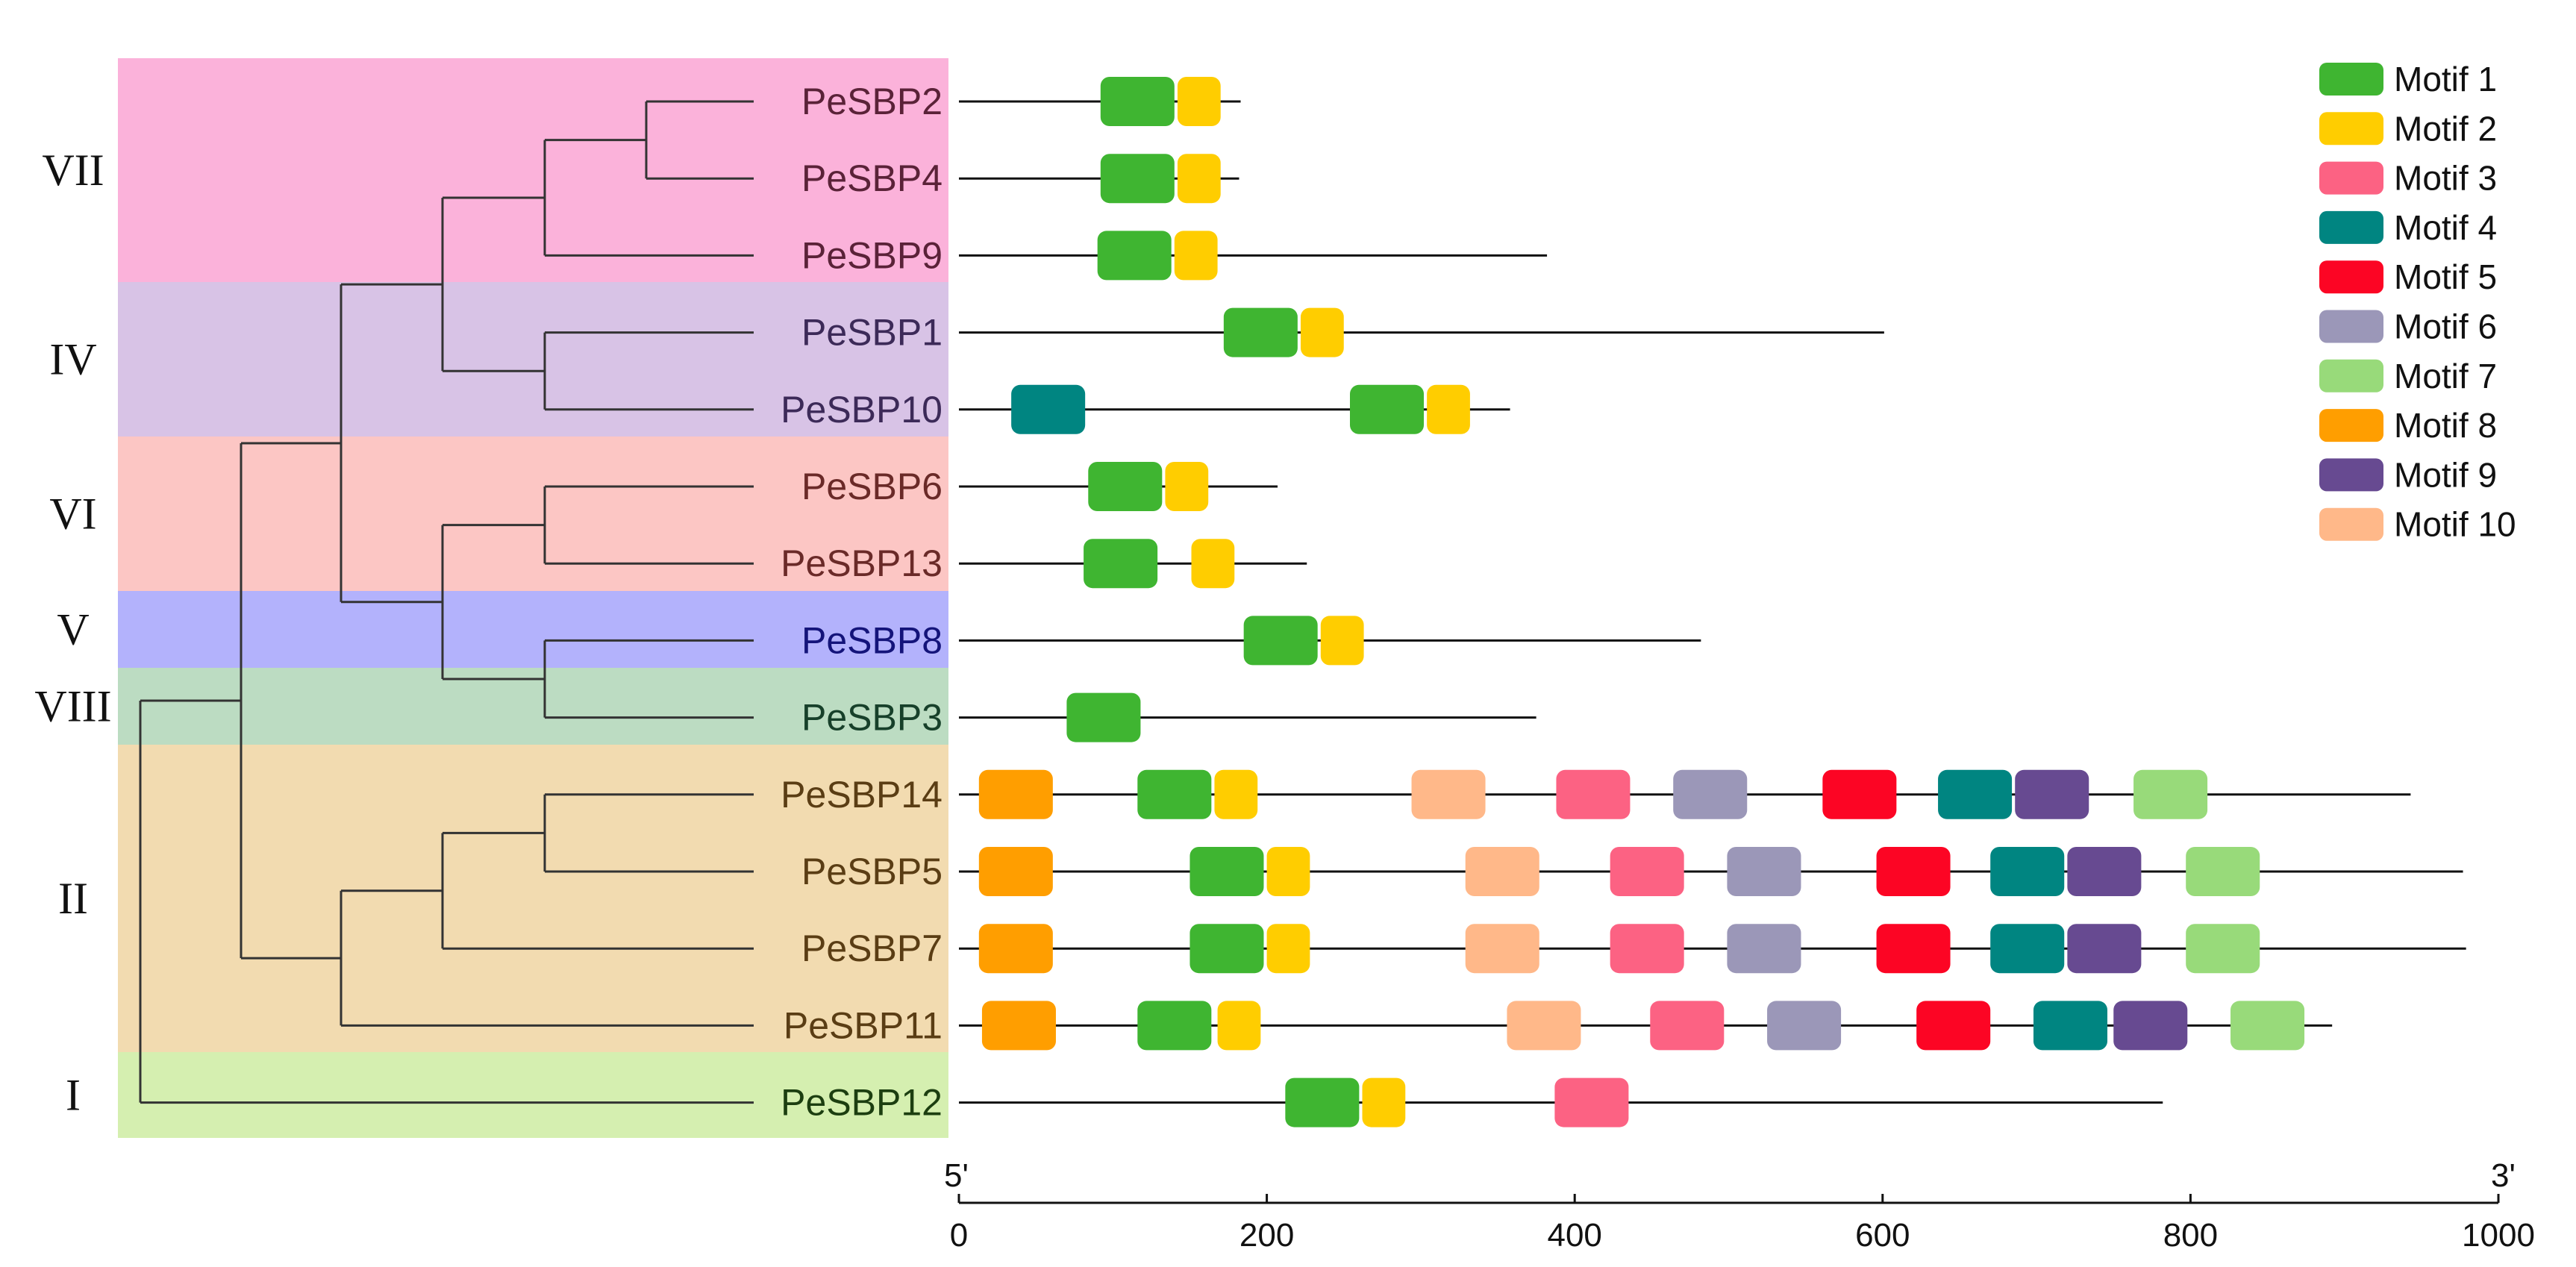  What do you see at coordinates (871, 333) in the screenshot?
I see `gene-label: PeSBP1` at bounding box center [871, 333].